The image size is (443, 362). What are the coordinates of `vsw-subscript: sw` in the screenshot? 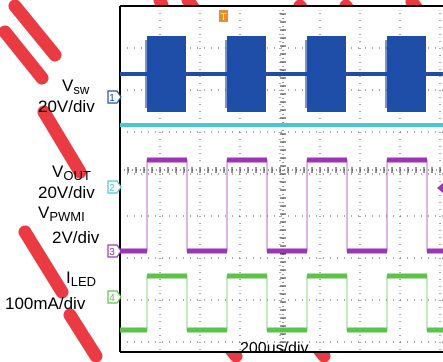 It's located at (81, 89).